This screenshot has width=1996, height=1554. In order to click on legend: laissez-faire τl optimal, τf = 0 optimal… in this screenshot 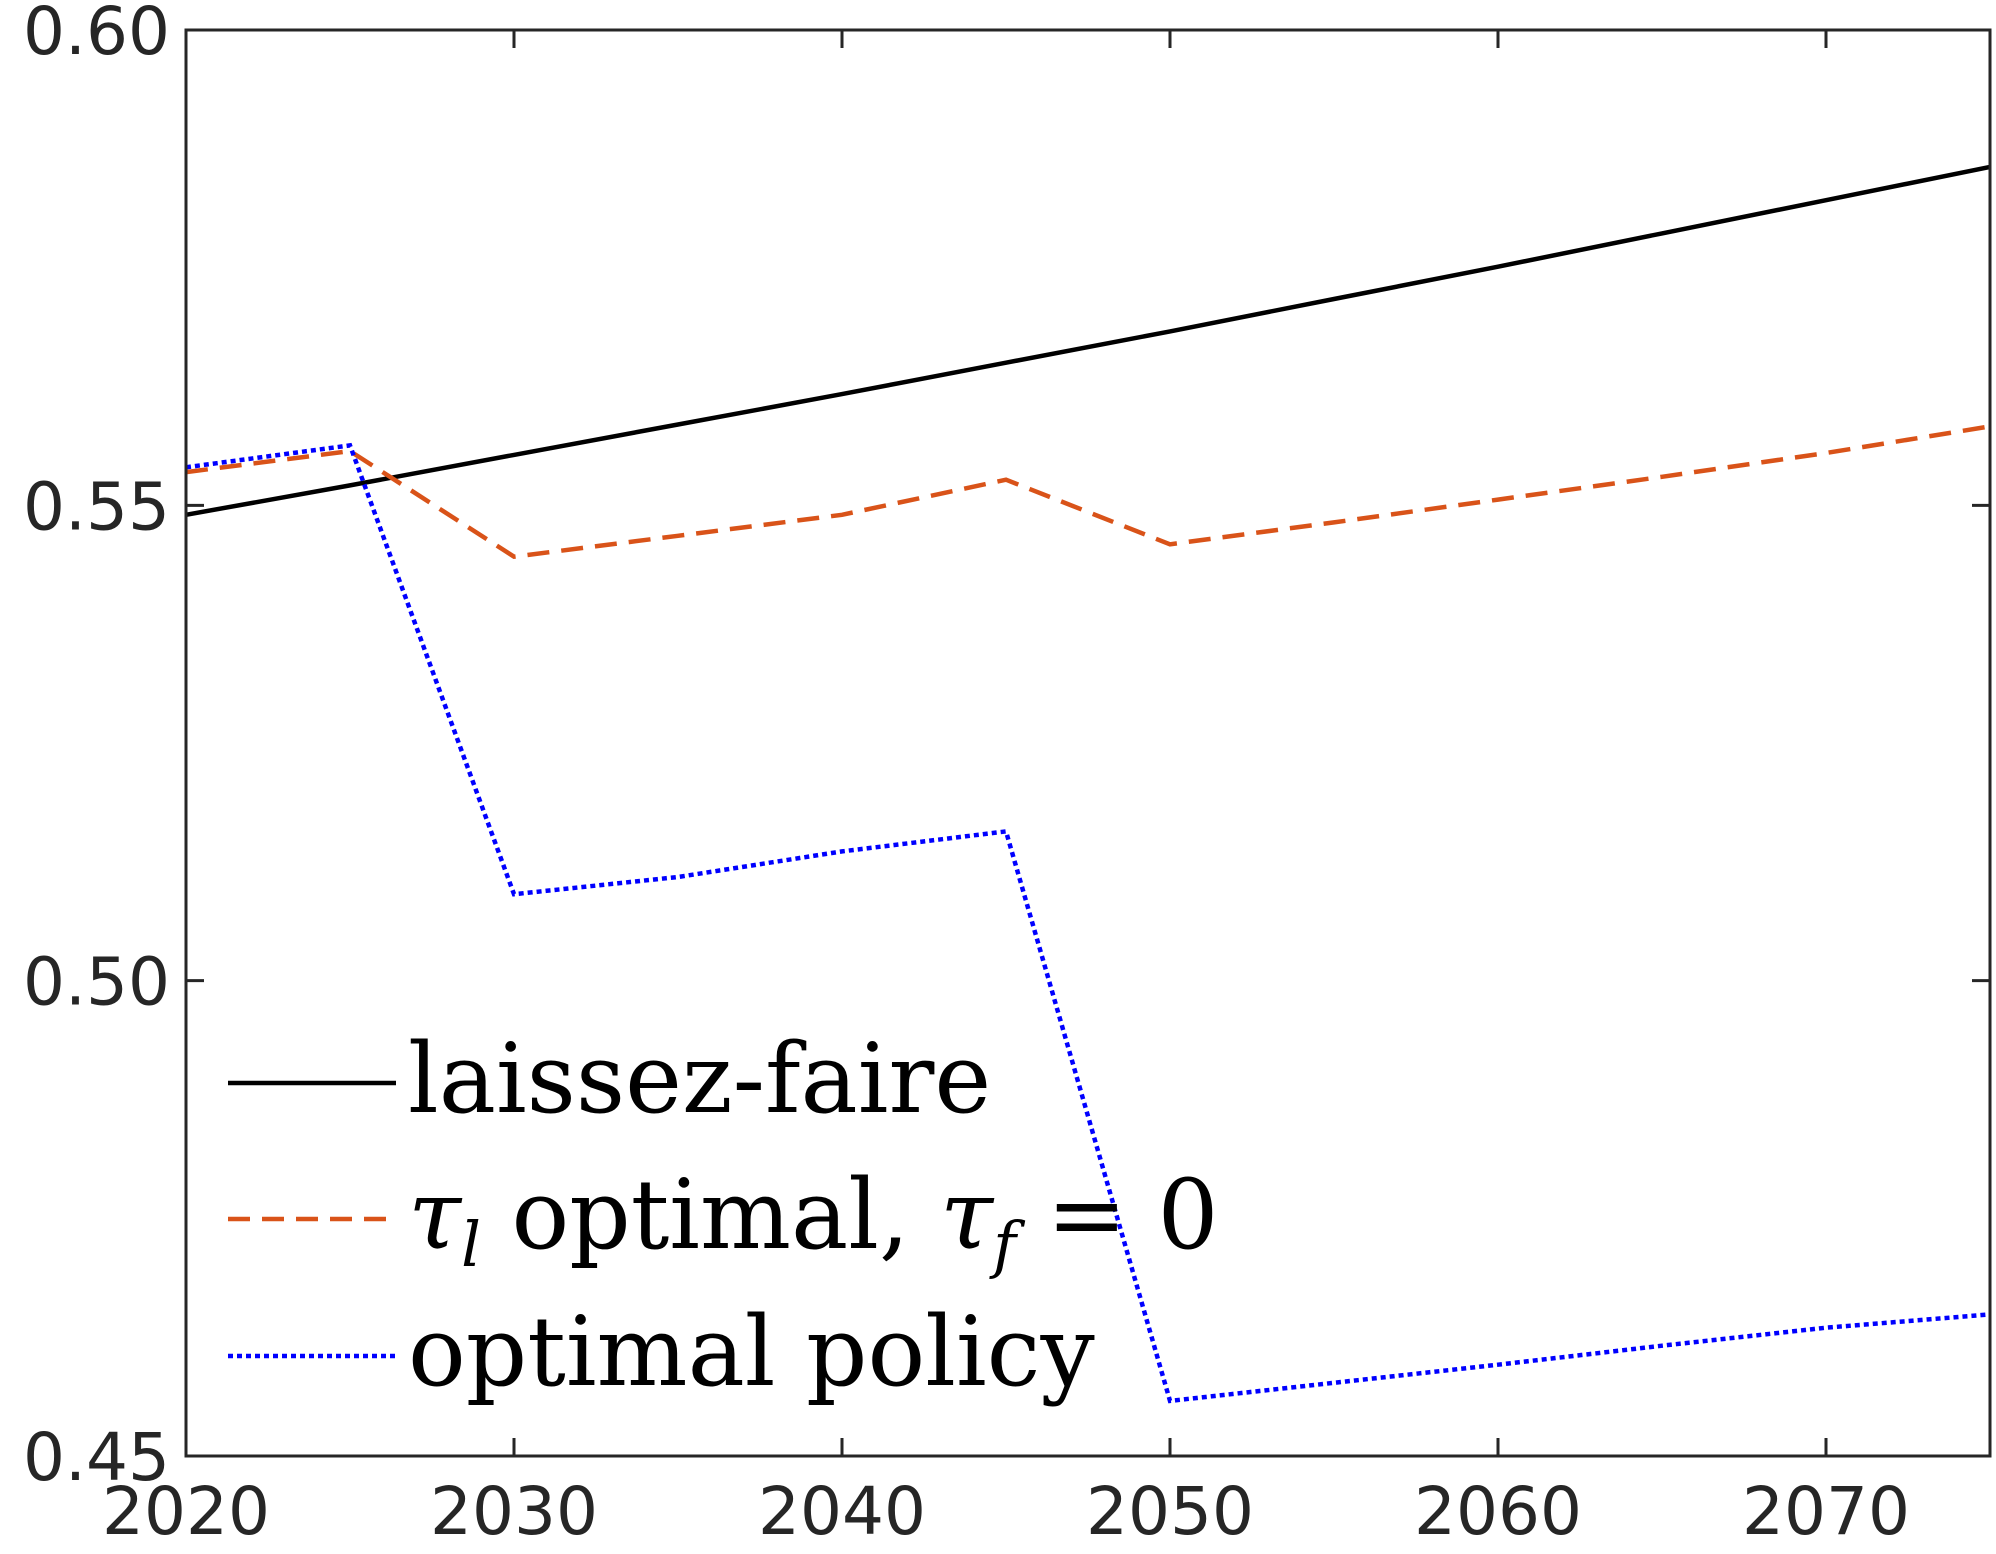, I will do `click(723, 1215)`.